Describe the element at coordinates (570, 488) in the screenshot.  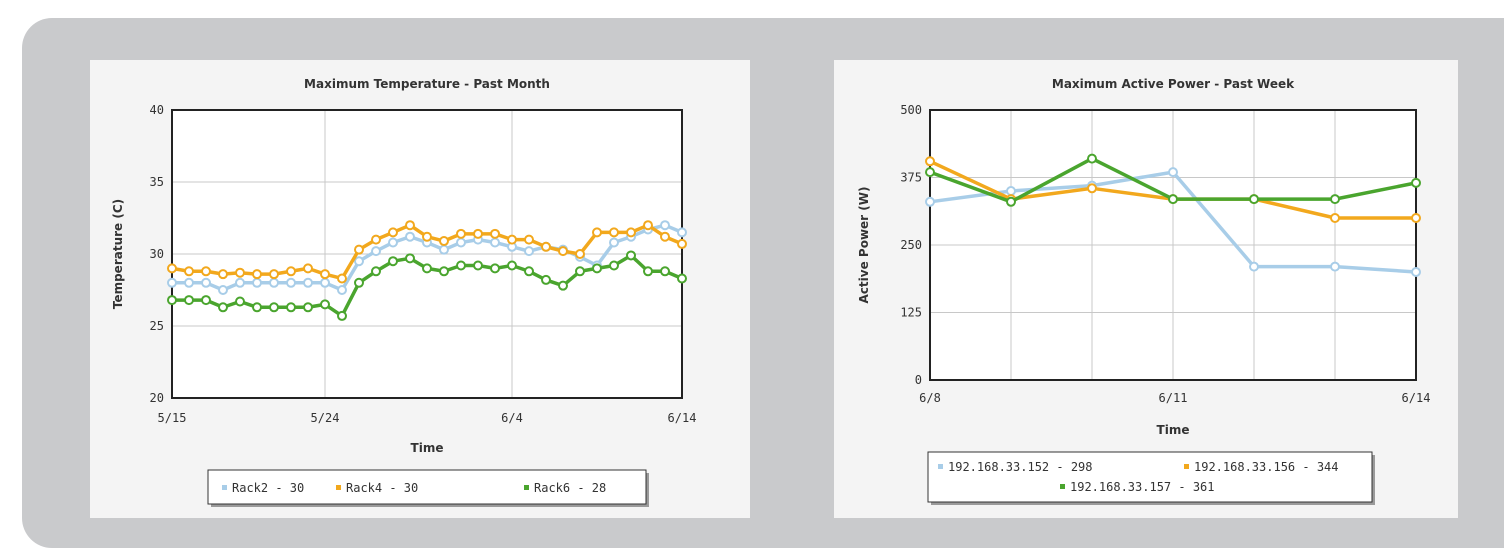
I see `legend-item-label: Rack6 - 28` at that location.